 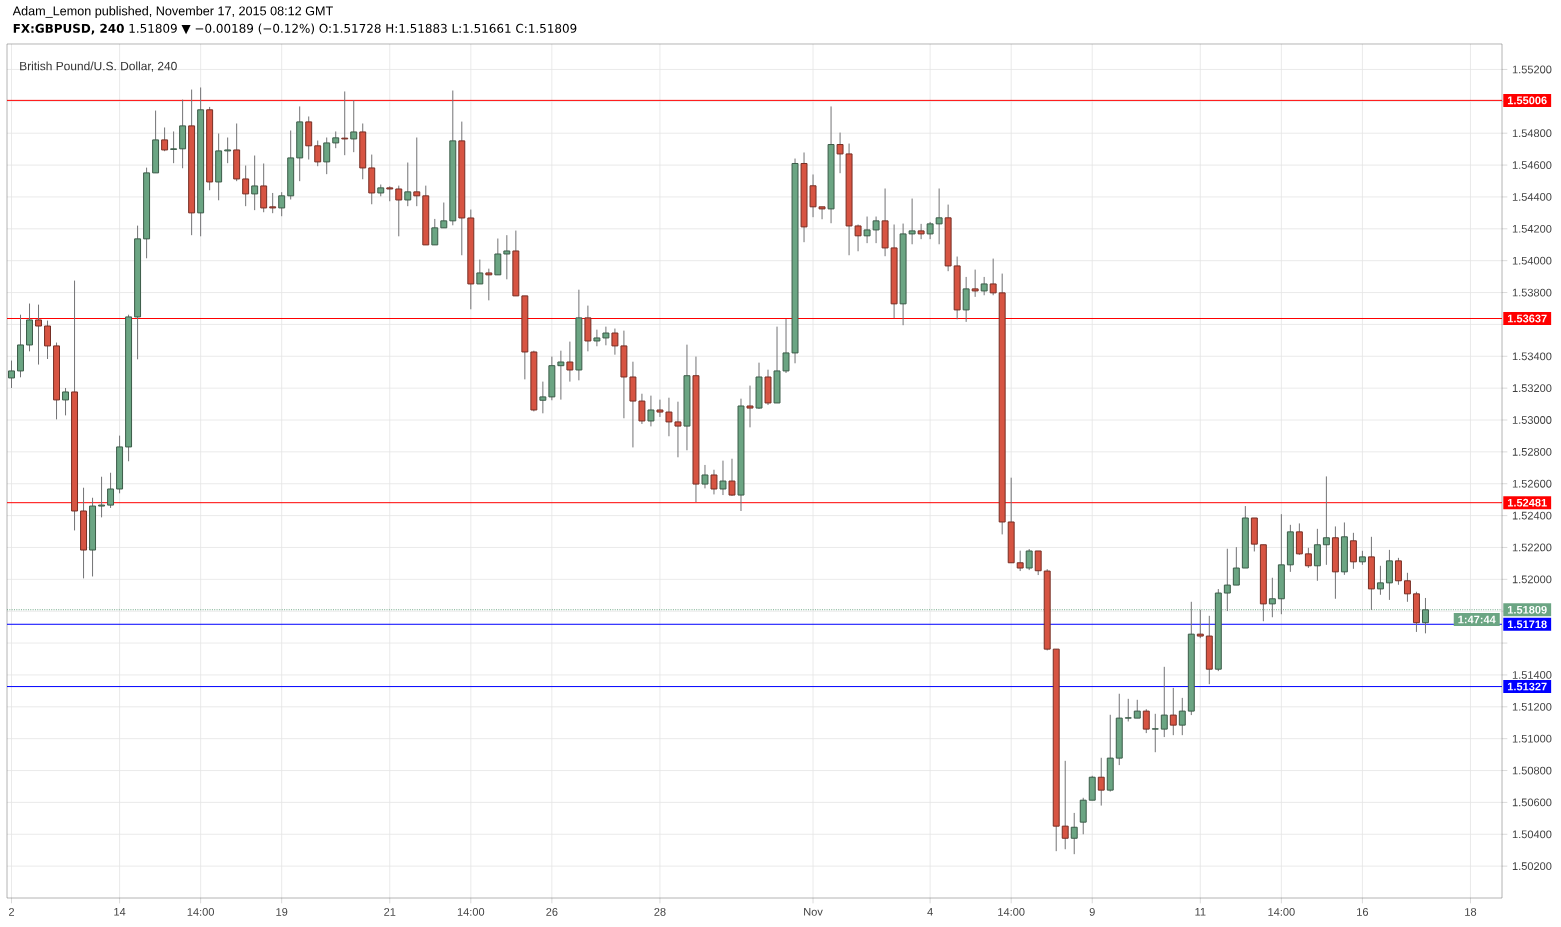 I want to click on ref-line-label: 1.55006, so click(x=1527, y=100).